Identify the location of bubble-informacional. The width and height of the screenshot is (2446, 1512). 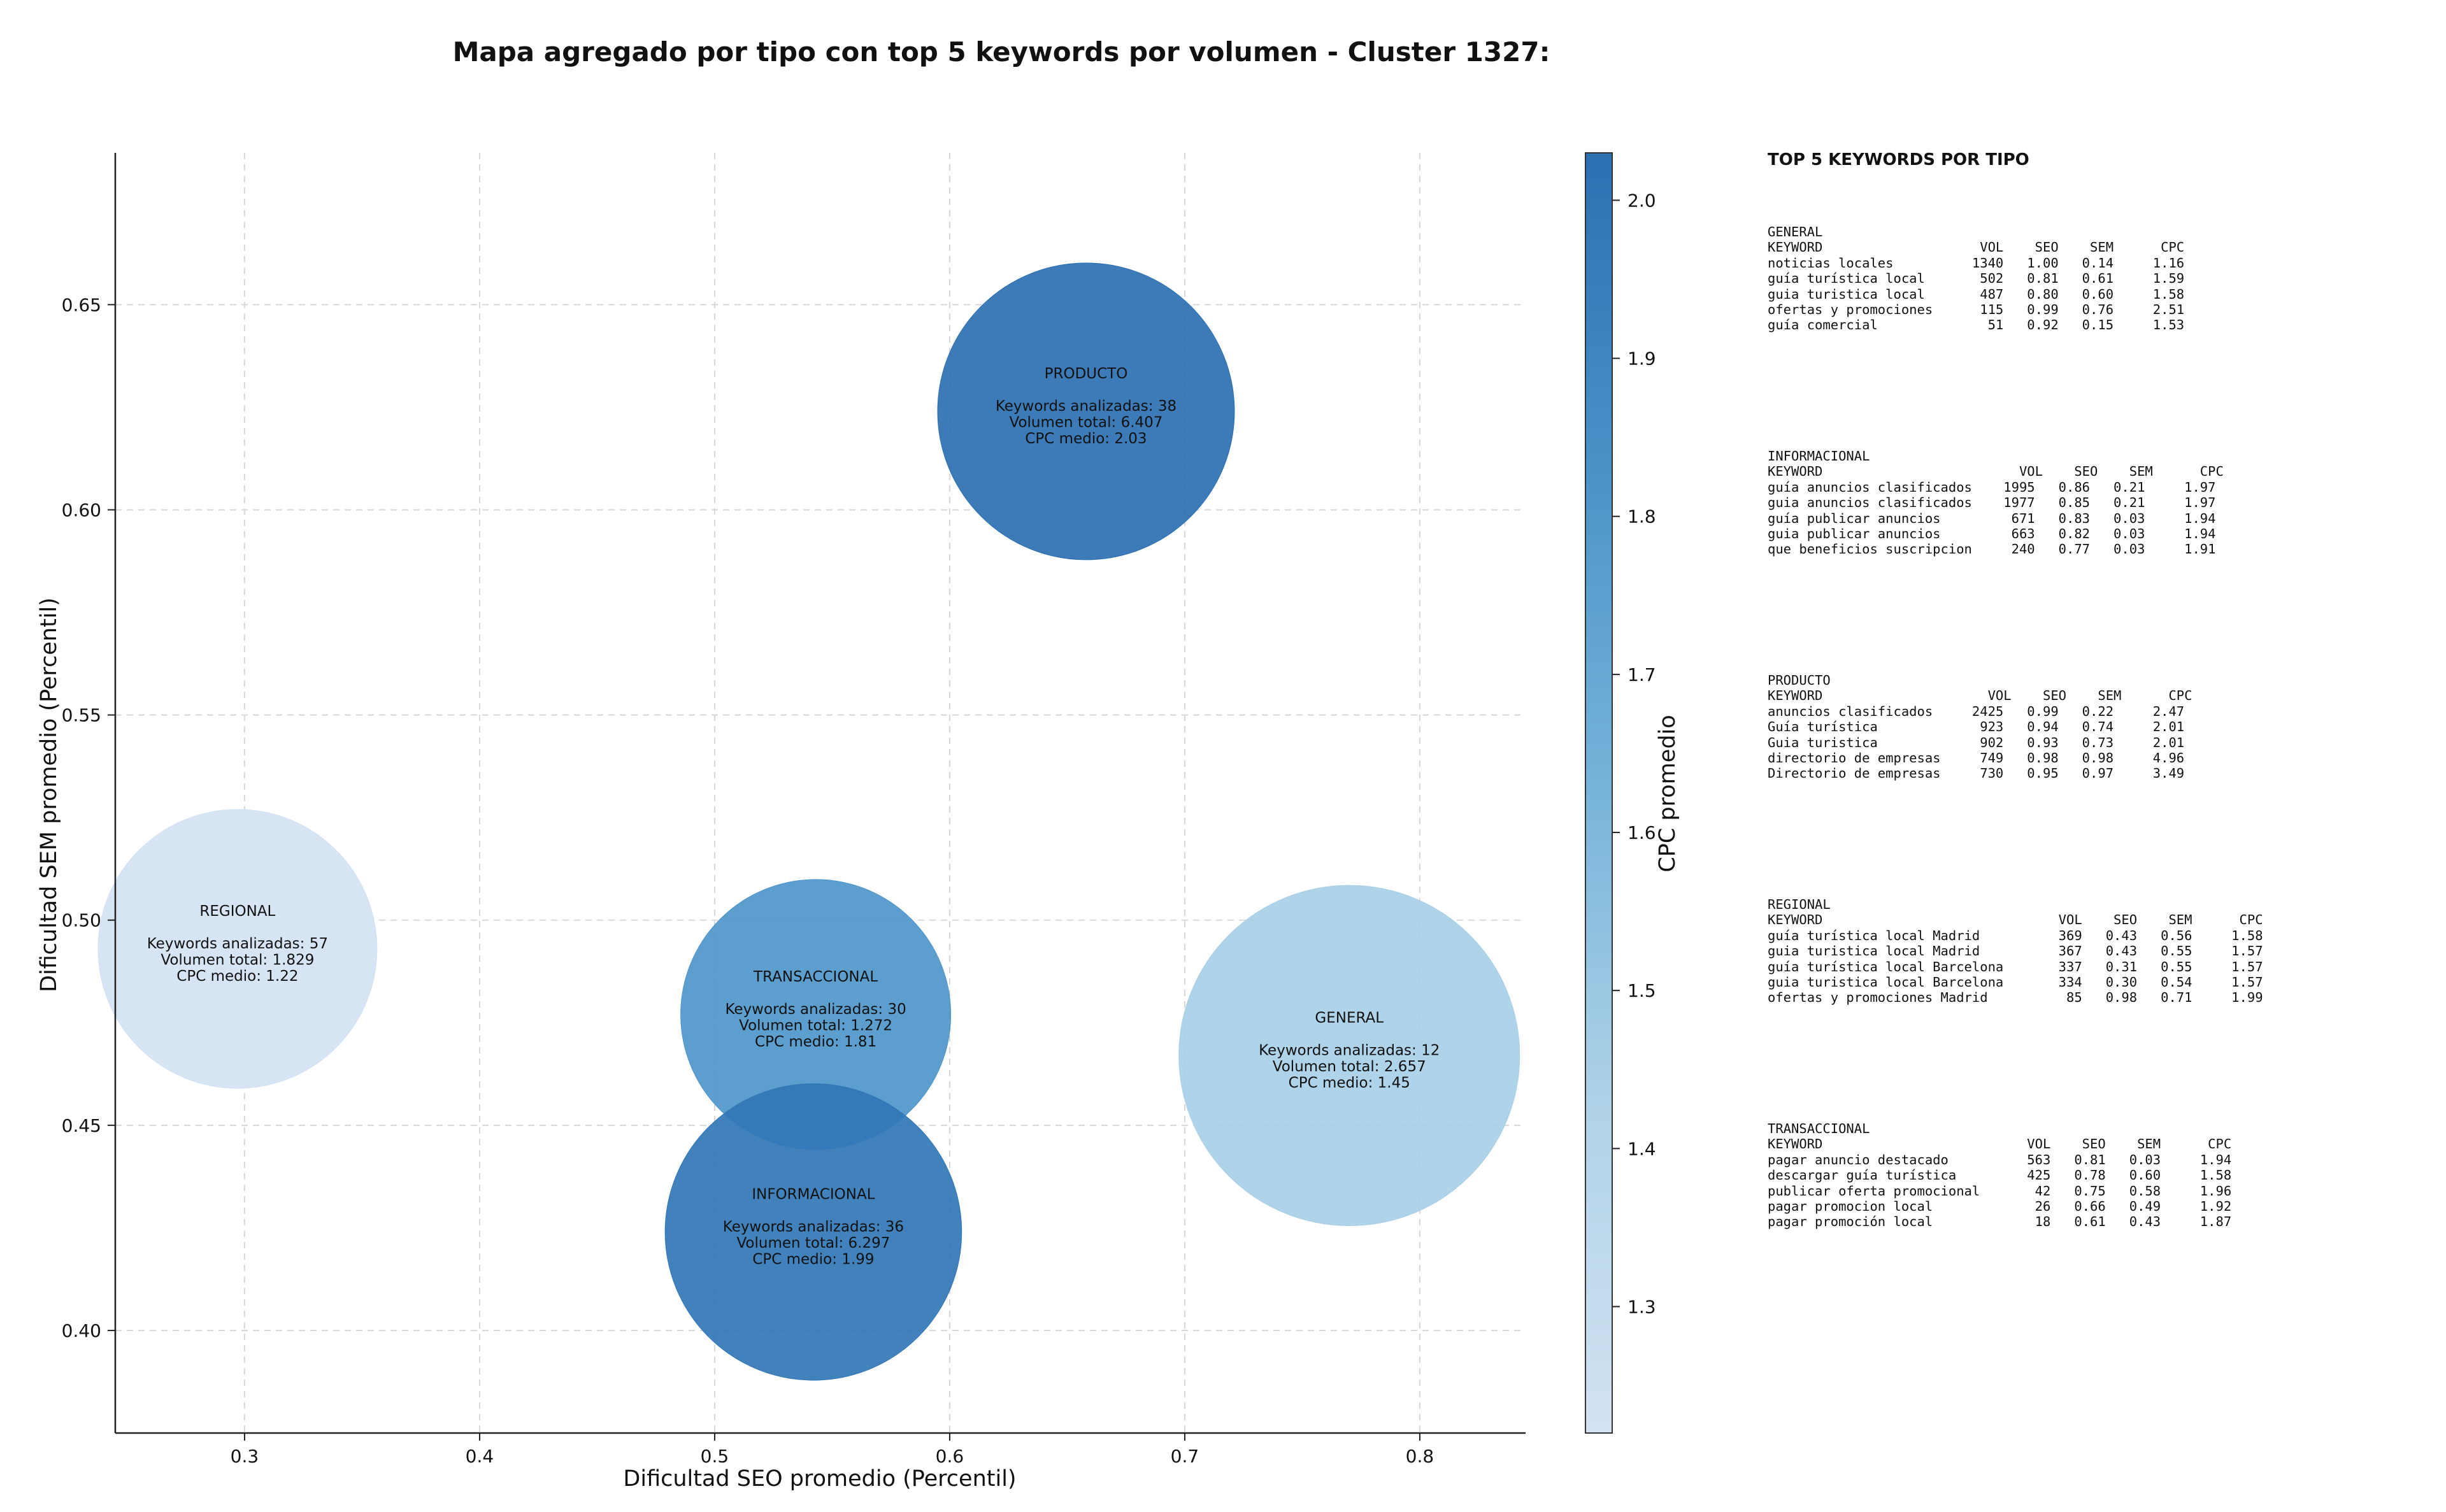
(813, 1232).